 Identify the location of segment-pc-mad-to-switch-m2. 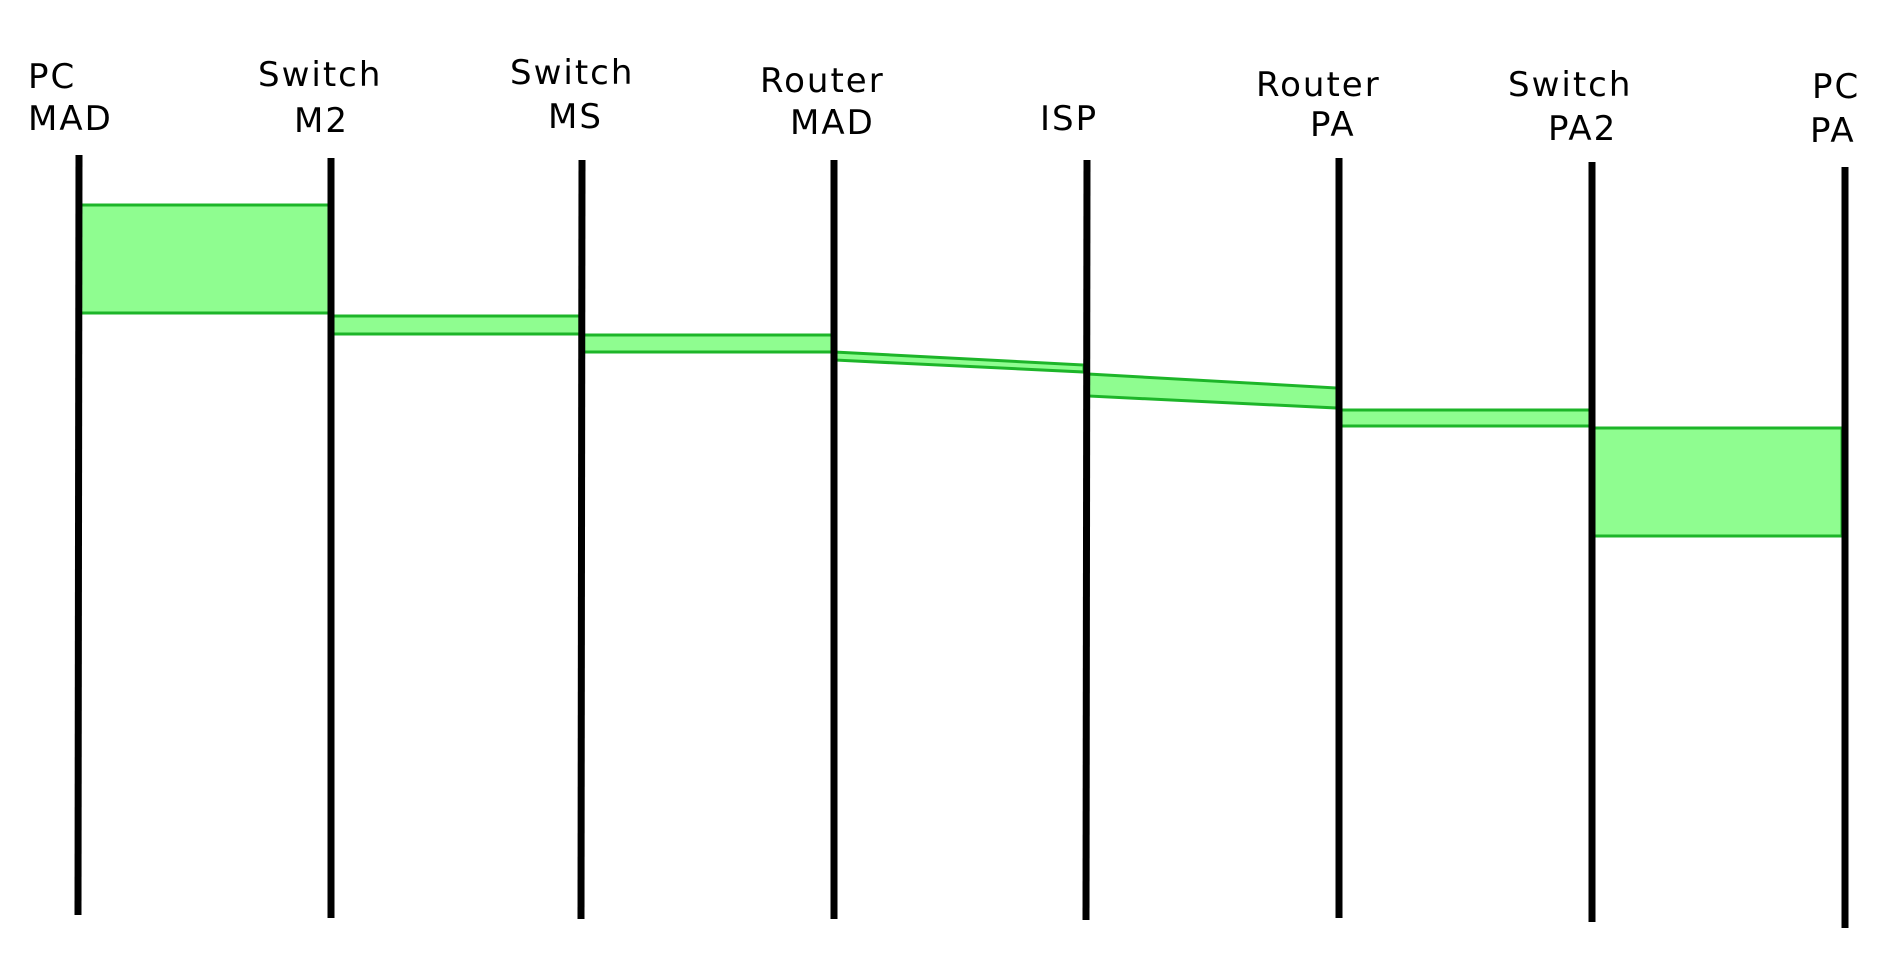
(205, 259).